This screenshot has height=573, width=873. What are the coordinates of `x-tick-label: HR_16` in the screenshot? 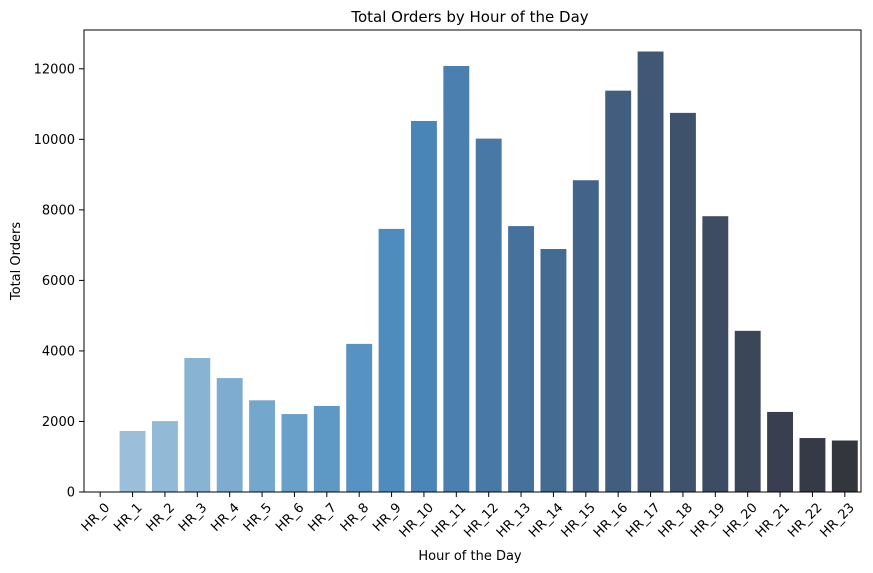 It's located at (611, 520).